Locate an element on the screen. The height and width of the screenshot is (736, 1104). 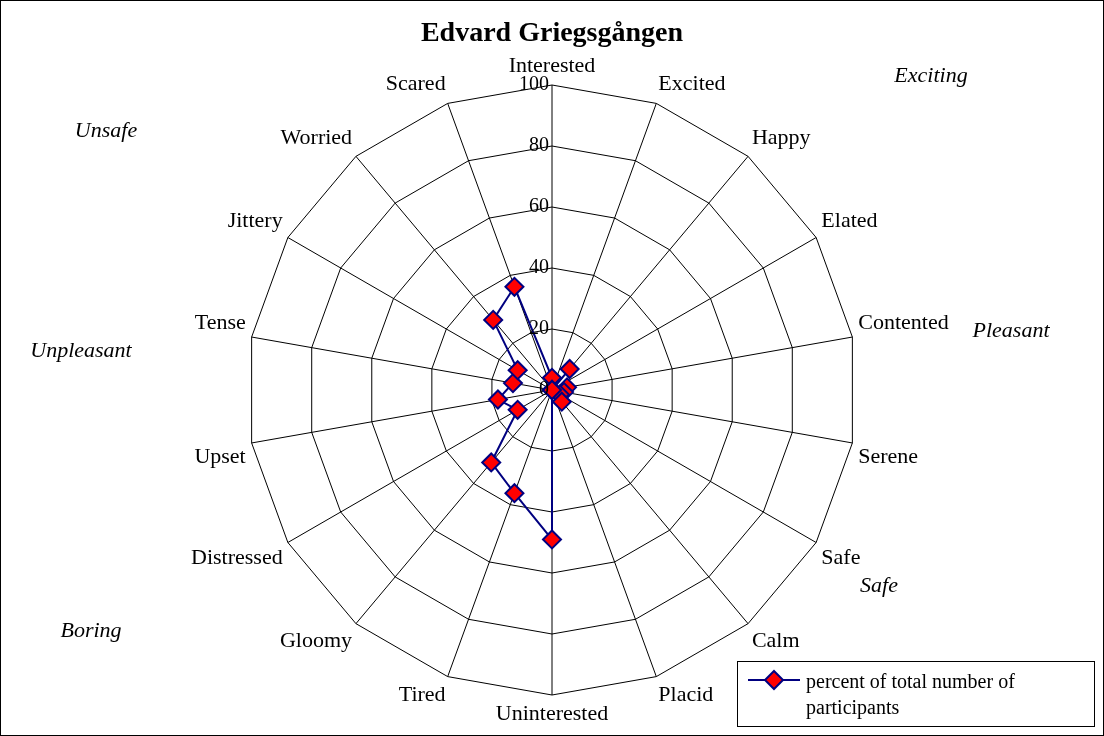
spoke-label: Gloomy is located at coordinates (316, 640).